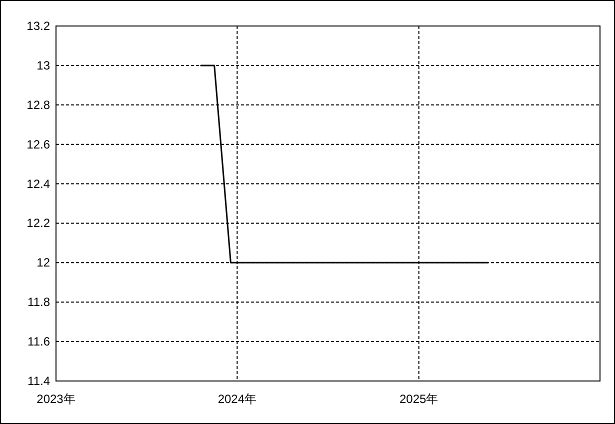  I want to click on y-tick-label: 12.4, so click(38, 183).